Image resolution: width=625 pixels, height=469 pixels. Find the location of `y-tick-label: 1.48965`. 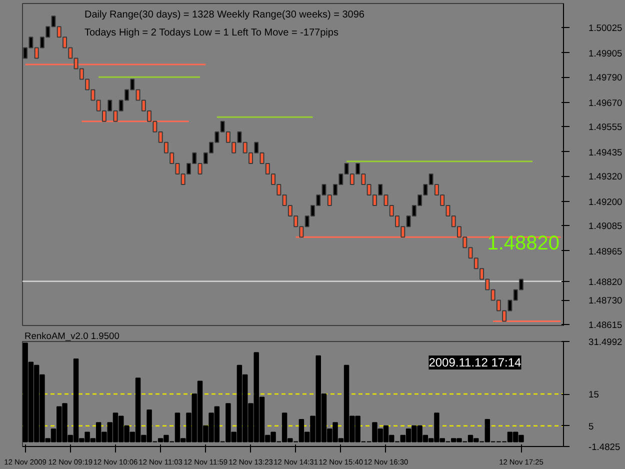

y-tick-label: 1.48965 is located at coordinates (605, 251).